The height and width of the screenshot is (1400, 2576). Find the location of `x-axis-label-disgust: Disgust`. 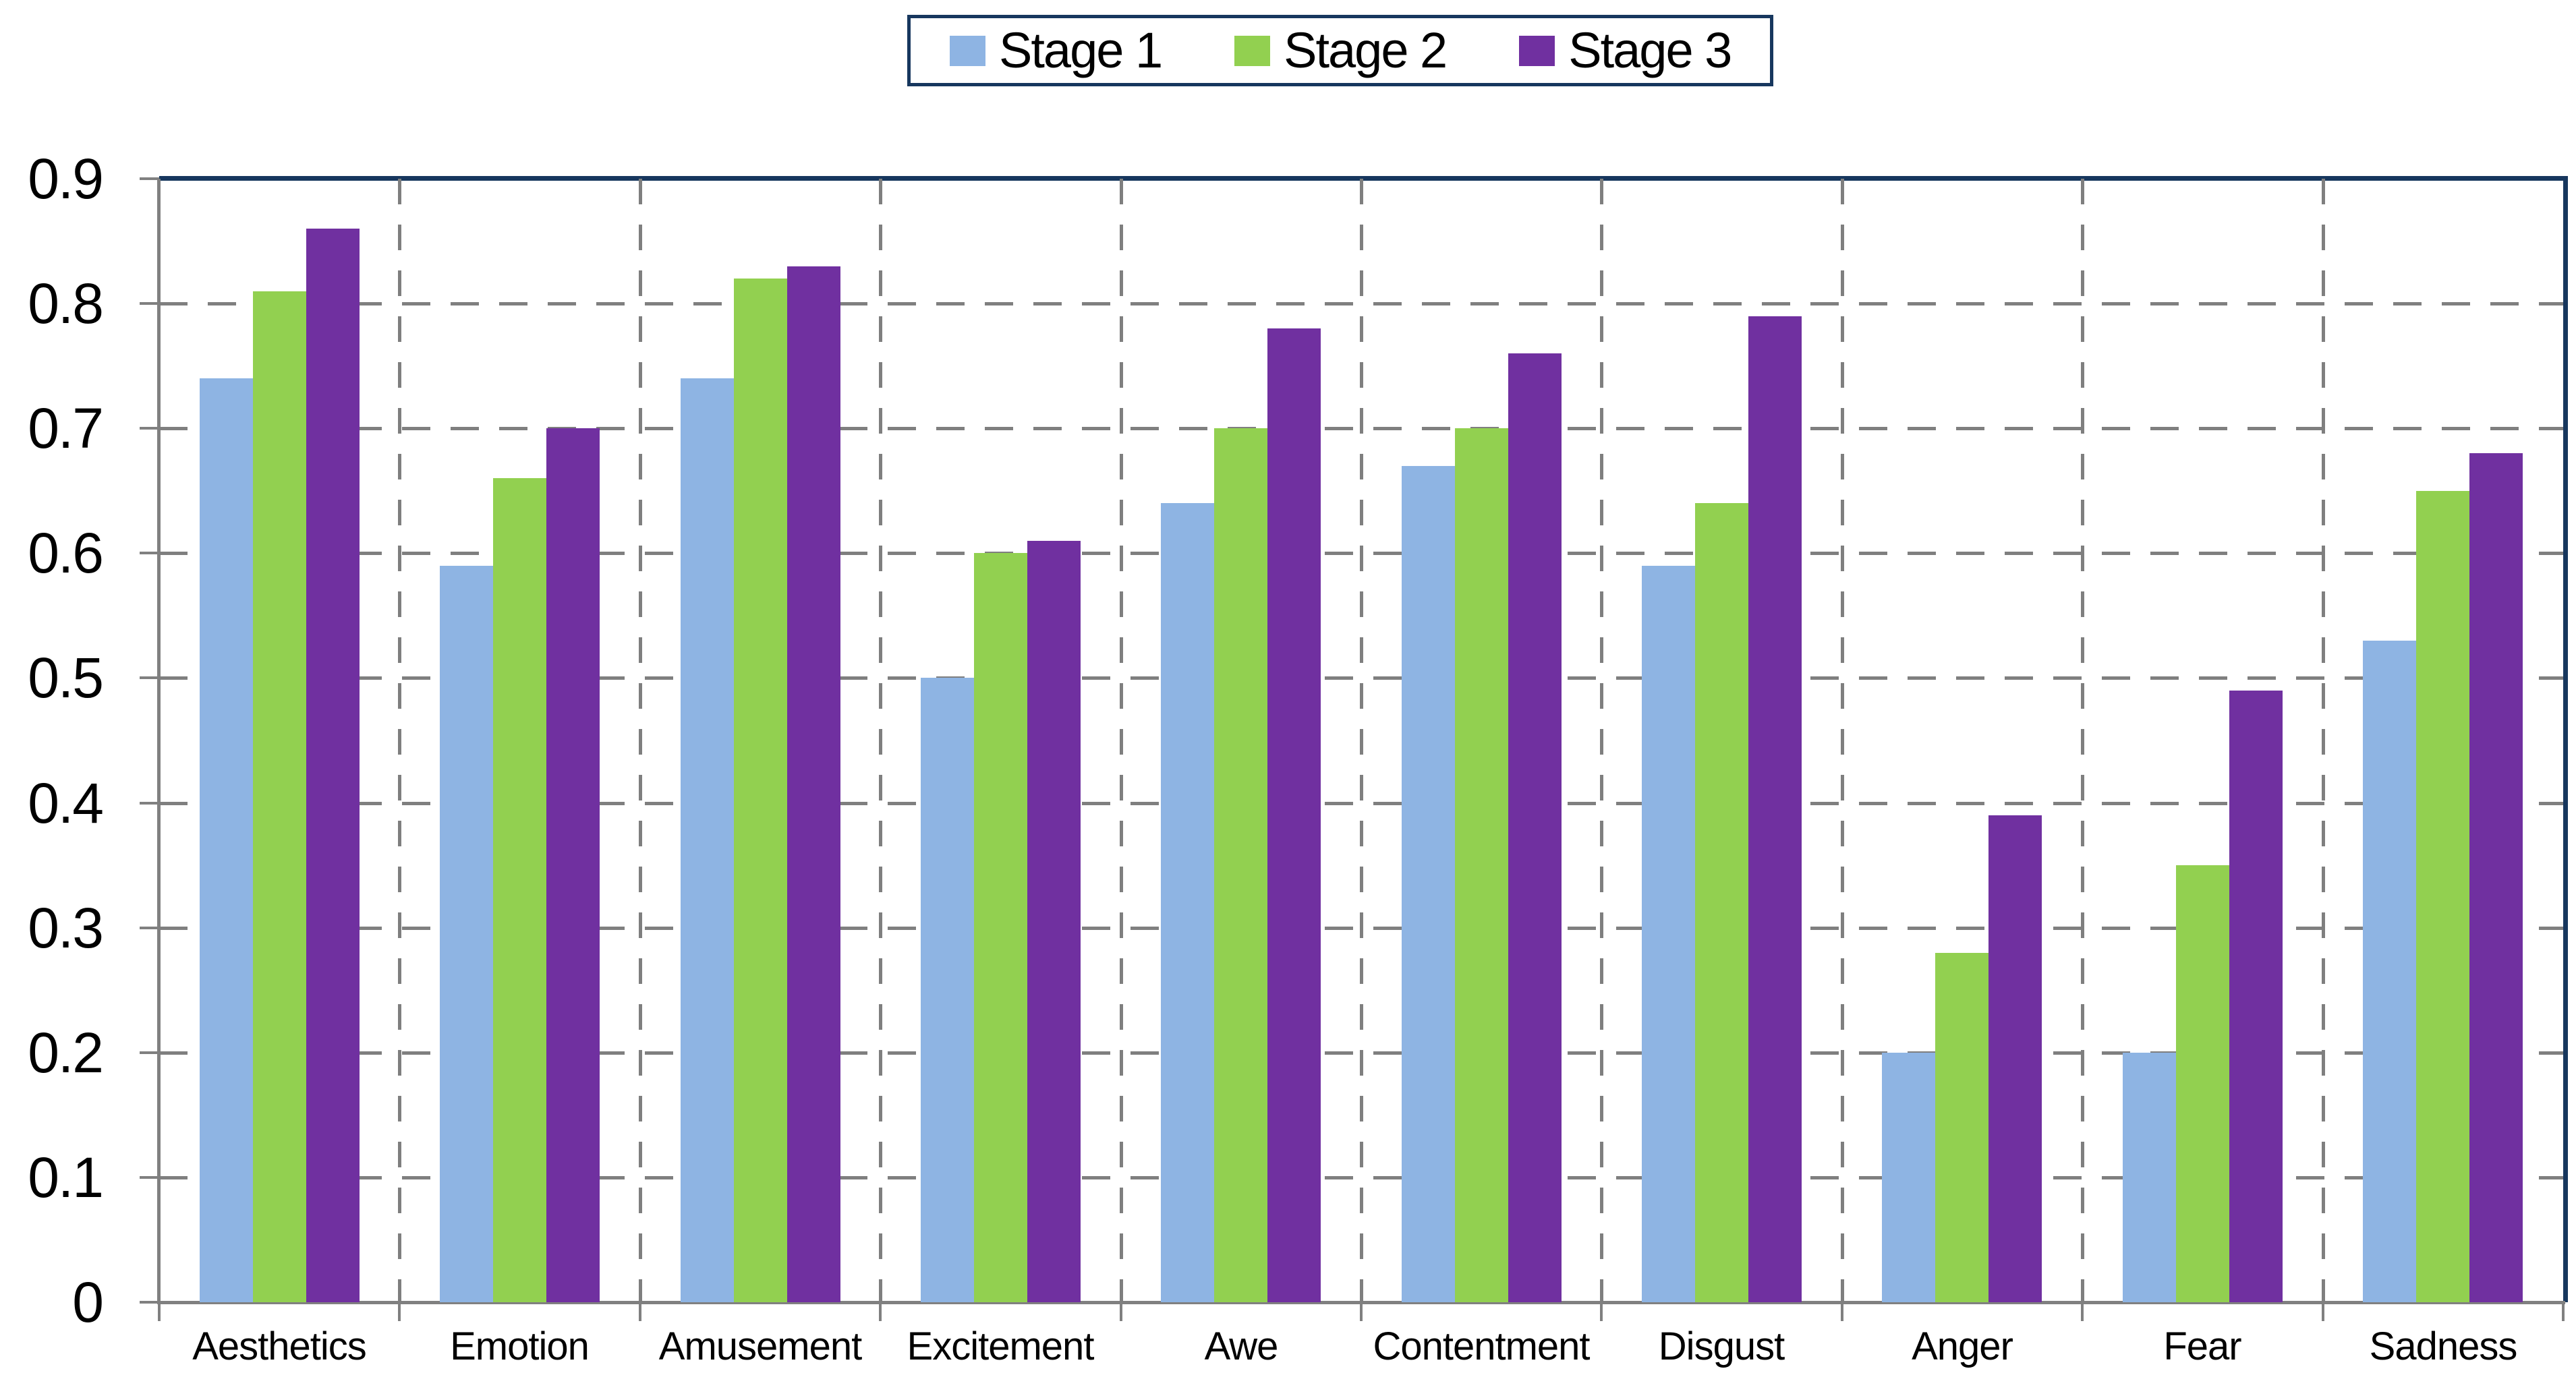

x-axis-label-disgust: Disgust is located at coordinates (1721, 1346).